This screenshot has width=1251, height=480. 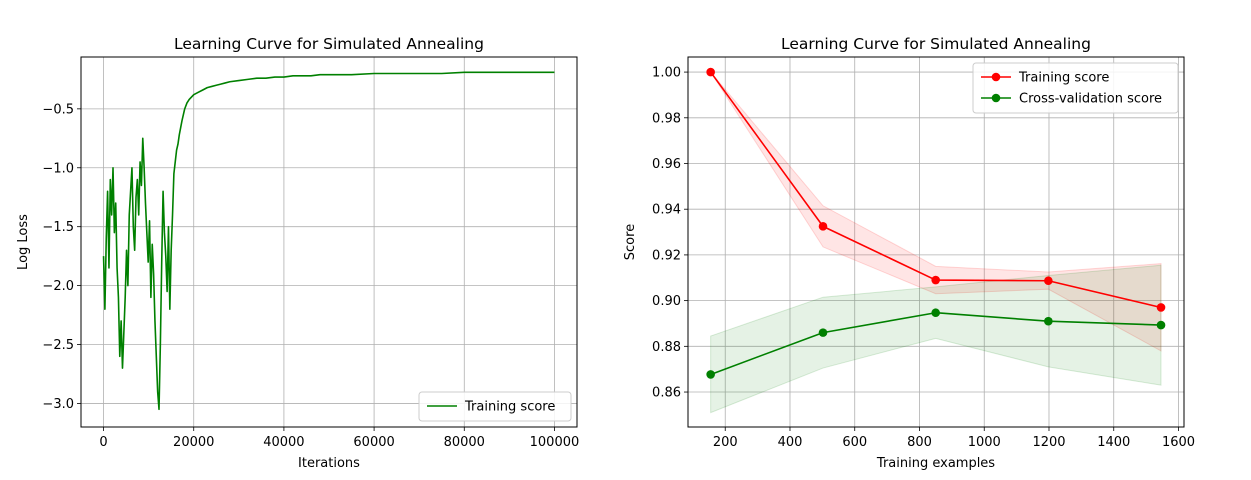 I want to click on y-tick-label: 0.92, so click(x=666, y=255).